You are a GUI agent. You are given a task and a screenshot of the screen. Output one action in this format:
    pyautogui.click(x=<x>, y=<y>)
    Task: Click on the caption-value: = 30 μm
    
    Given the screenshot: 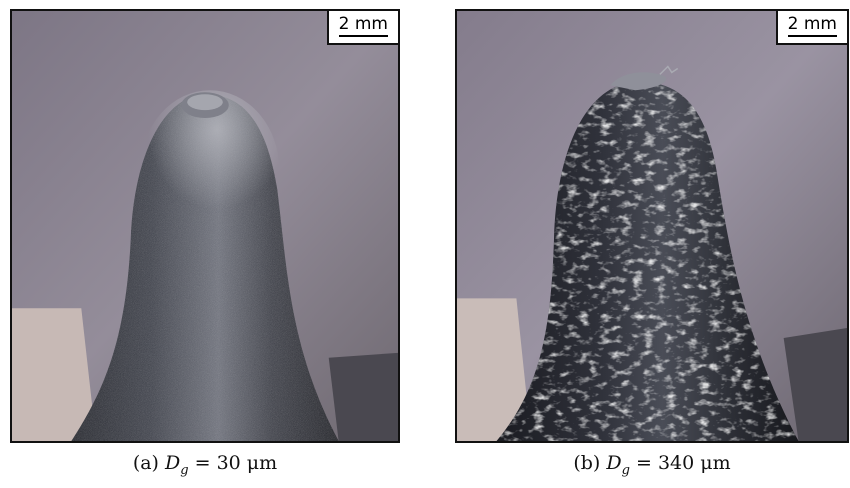 What is the action you would take?
    pyautogui.click(x=236, y=463)
    